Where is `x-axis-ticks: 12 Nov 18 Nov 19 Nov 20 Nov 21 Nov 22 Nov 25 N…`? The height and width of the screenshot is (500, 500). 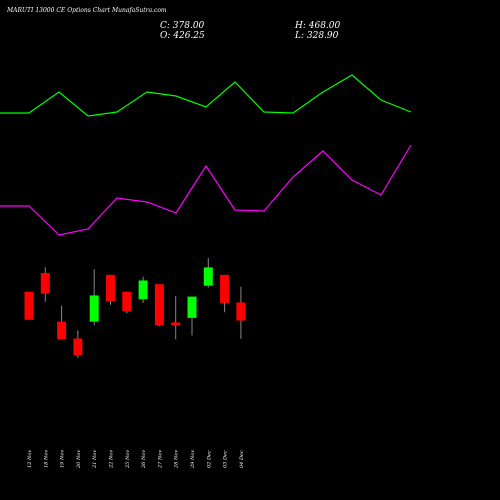 x-axis-ticks: 12 Nov 18 Nov 19 Nov 20 Nov 21 Nov 22 Nov 25 N… is located at coordinates (136, 459).